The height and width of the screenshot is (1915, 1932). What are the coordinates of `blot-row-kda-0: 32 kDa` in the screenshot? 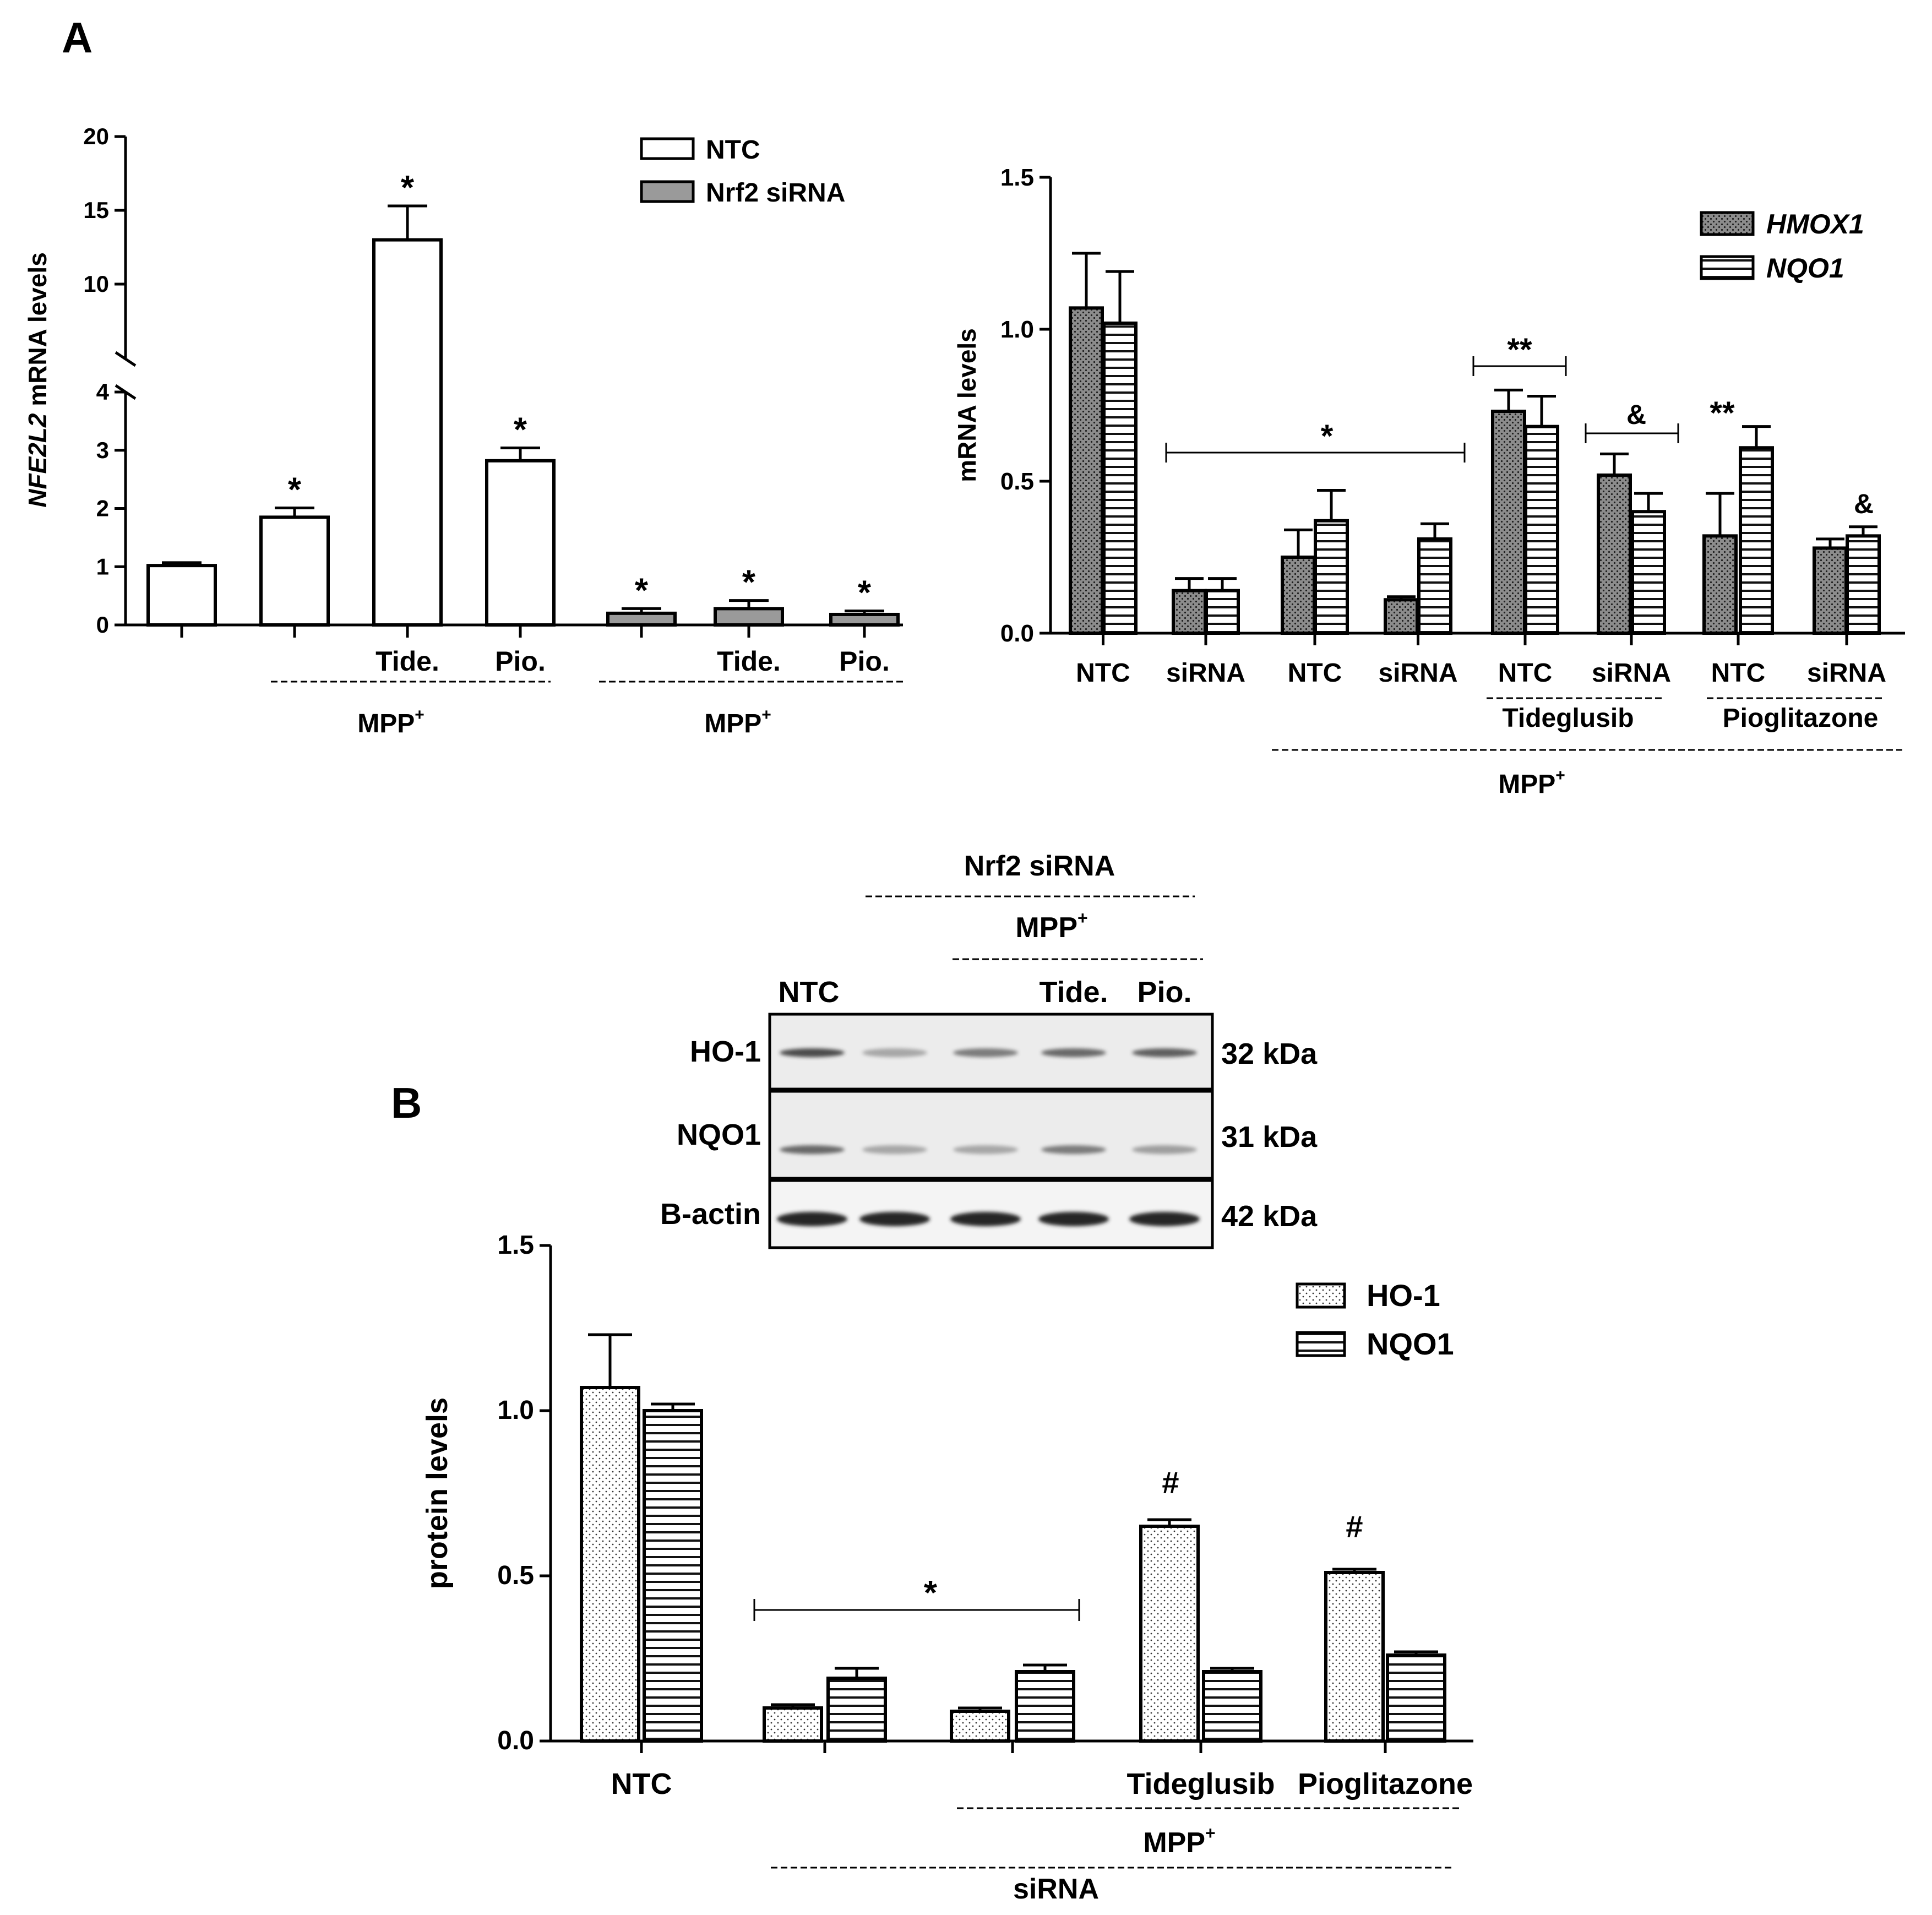 It's located at (1269, 1053).